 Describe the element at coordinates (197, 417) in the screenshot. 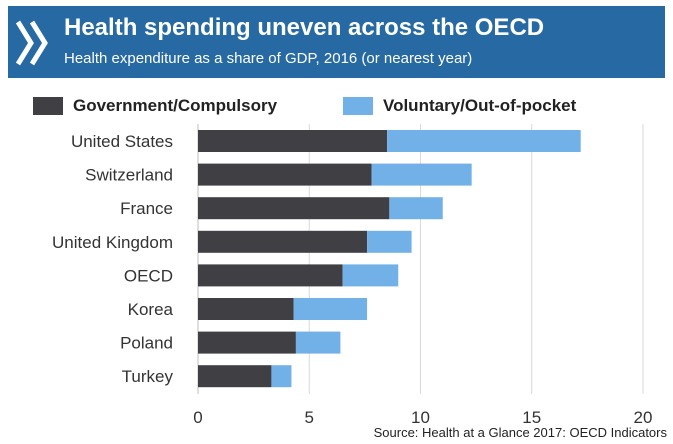

I see `x-tick-label: 0` at that location.